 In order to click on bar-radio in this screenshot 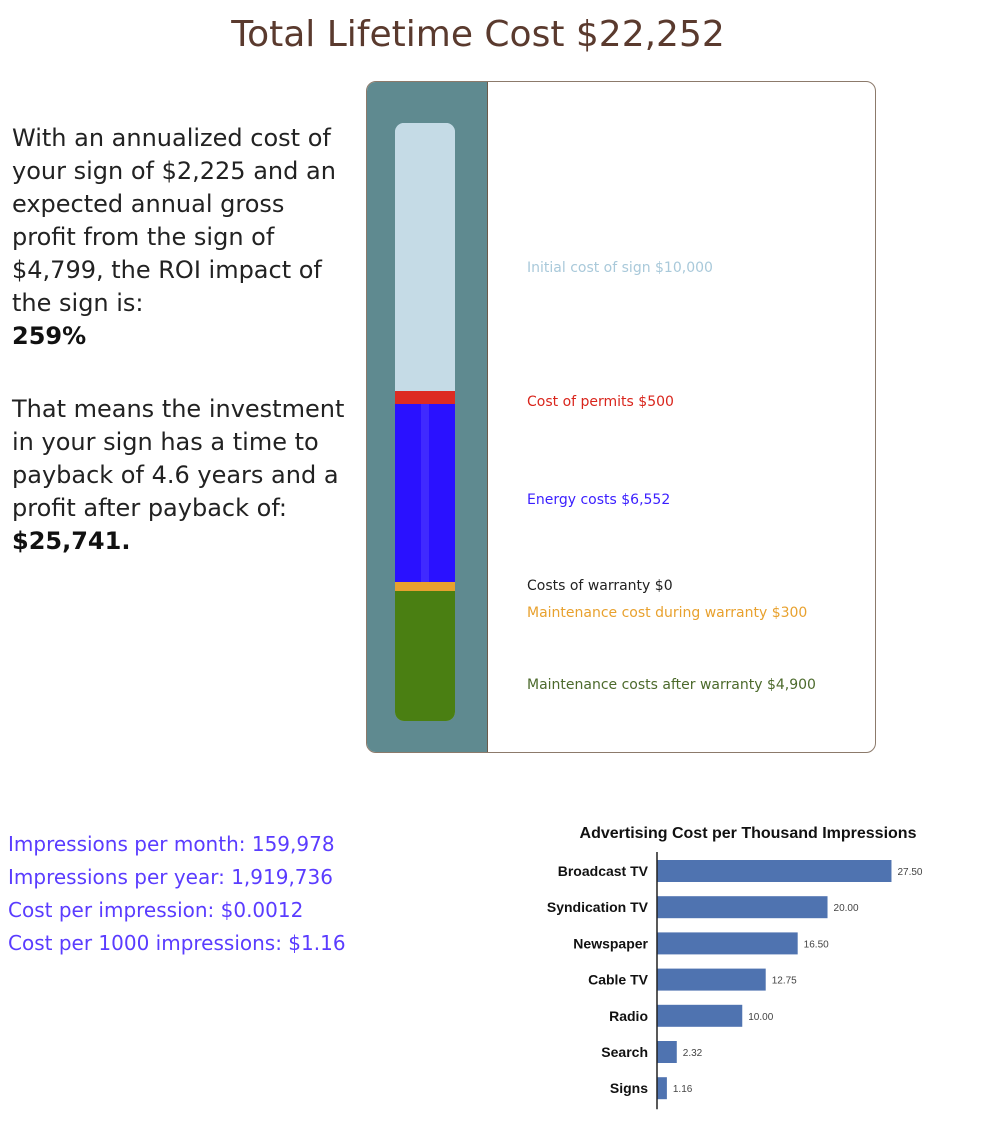, I will do `click(700, 1015)`.